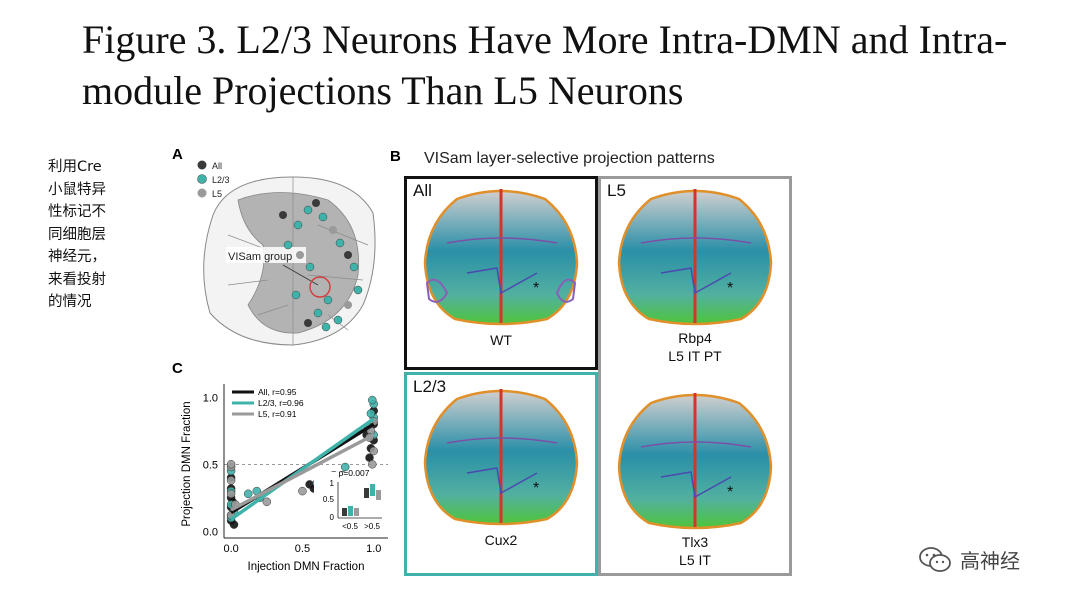 The width and height of the screenshot is (1080, 608). What do you see at coordinates (695, 338) in the screenshot?
I see `caption-line-1: Rbp4` at bounding box center [695, 338].